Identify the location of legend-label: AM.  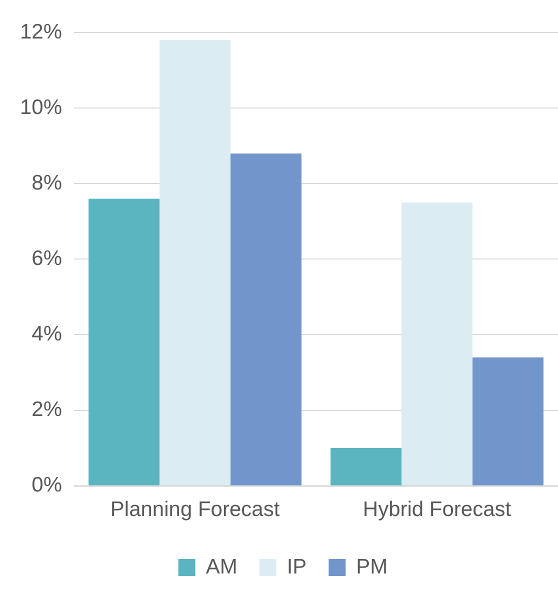
(222, 566).